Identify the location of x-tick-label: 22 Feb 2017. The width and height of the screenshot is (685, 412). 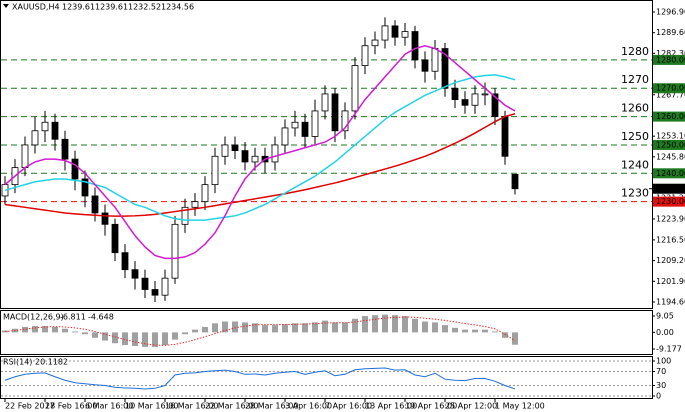
(30, 406).